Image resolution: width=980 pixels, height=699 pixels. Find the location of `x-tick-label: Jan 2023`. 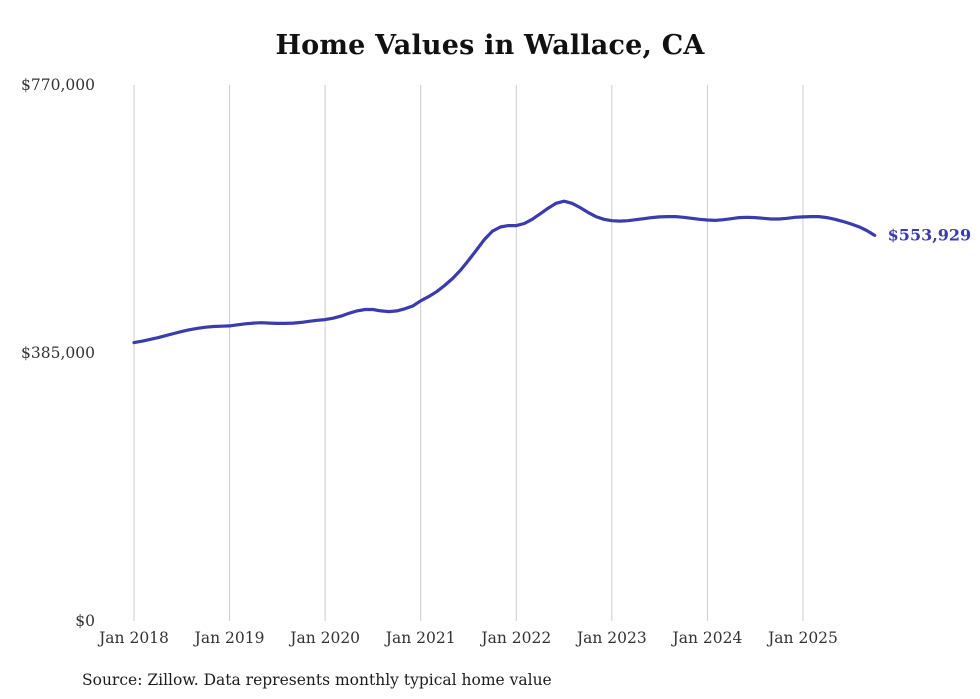

x-tick-label: Jan 2023 is located at coordinates (611, 638).